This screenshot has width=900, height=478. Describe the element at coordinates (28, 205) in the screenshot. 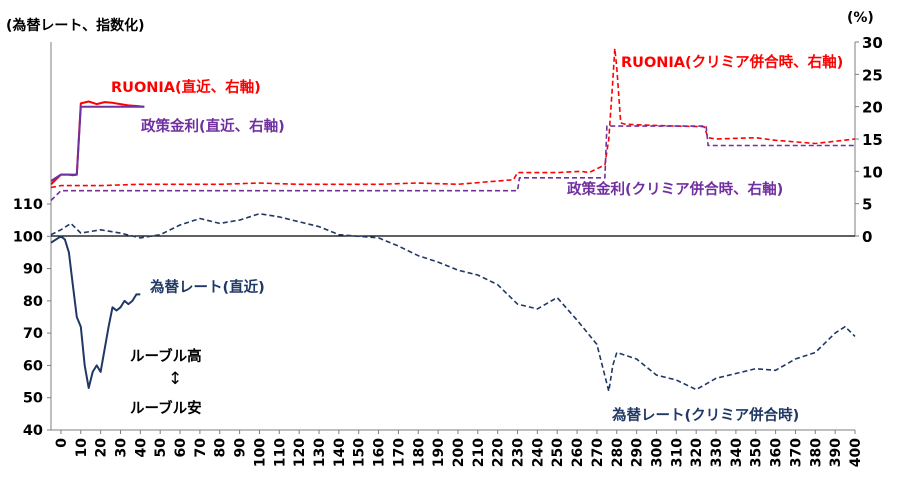

I see `left-tick-label: 110` at that location.